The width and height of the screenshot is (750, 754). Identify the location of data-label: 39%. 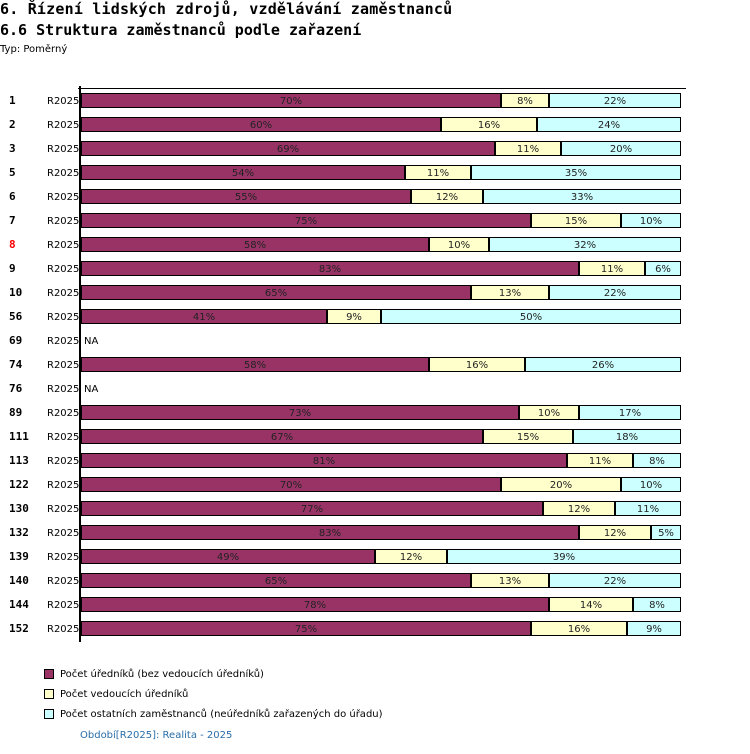
(564, 557).